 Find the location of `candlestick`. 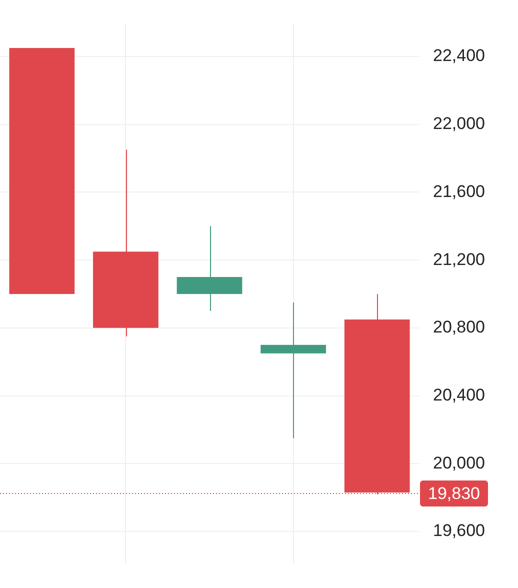

candlestick is located at coordinates (293, 370).